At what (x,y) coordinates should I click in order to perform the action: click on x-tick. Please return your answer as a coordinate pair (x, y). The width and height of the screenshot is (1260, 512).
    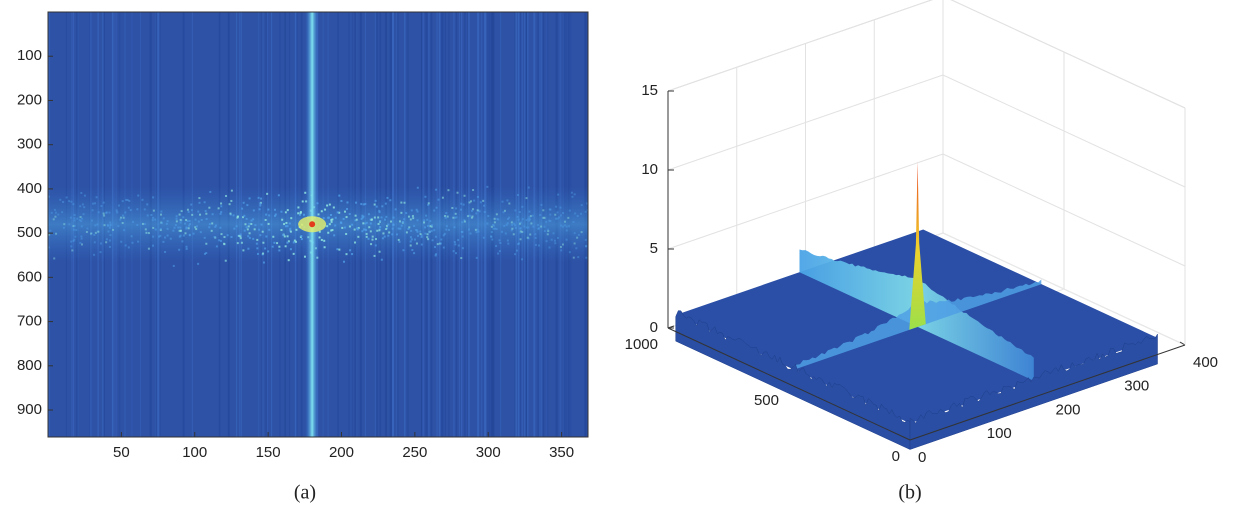
    Looking at the image, I should click on (1182, 343).